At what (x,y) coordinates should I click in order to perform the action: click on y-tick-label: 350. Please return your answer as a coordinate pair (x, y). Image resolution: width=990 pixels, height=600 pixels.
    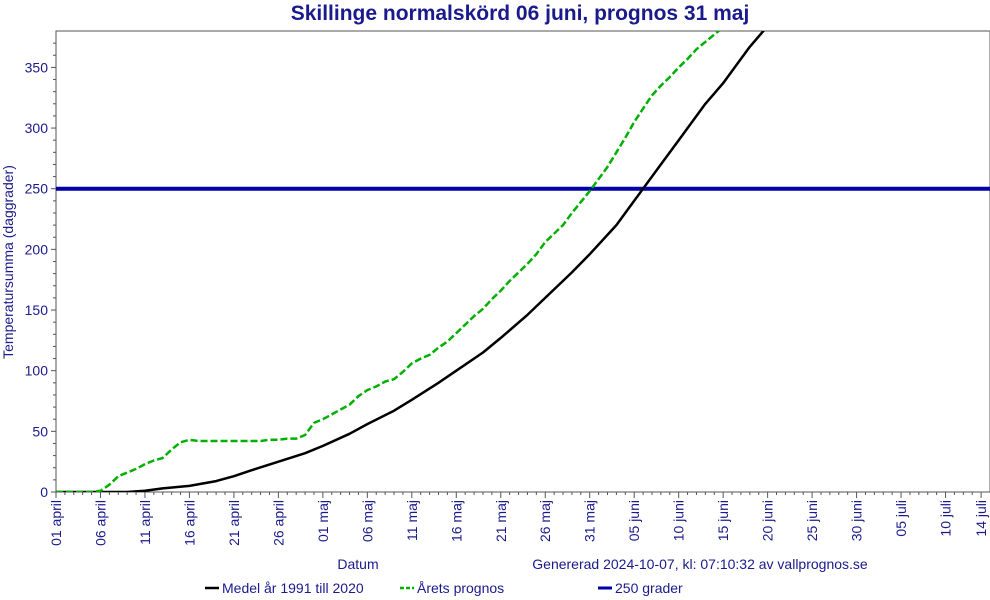
    Looking at the image, I should click on (37, 67).